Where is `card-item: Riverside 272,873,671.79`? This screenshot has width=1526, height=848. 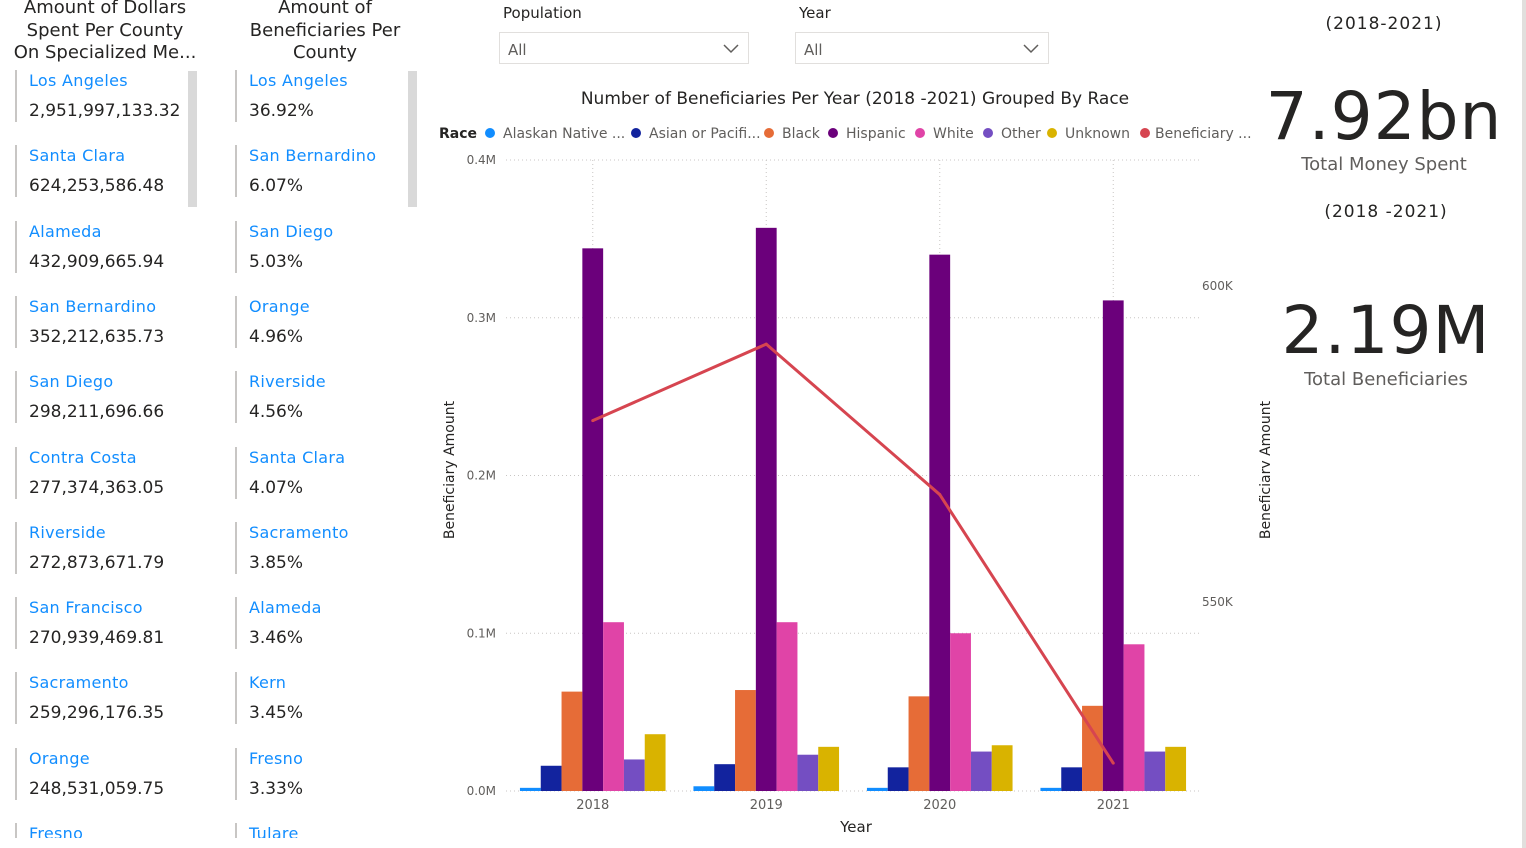
card-item: Riverside 272,873,671.79 is located at coordinates (89, 547).